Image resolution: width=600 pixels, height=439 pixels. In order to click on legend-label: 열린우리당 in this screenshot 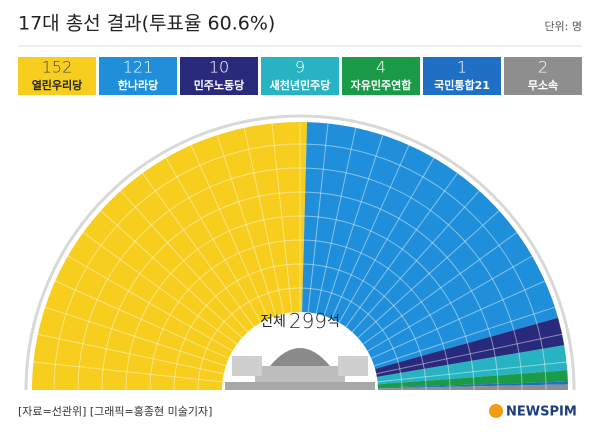, I will do `click(57, 85)`.